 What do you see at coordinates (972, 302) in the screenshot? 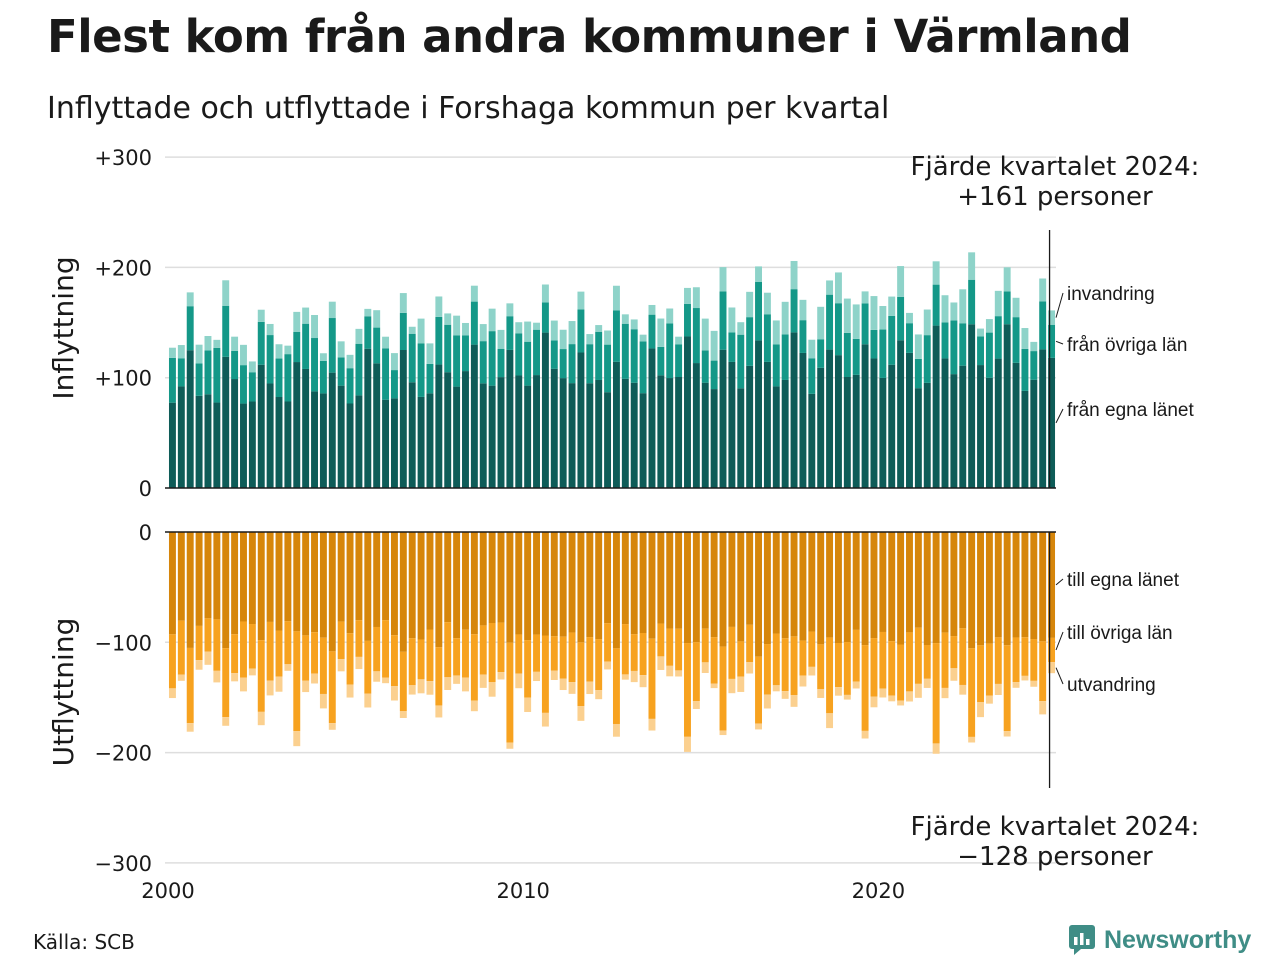
I see `bar-inflow-2022-q3-s1` at bounding box center [972, 302].